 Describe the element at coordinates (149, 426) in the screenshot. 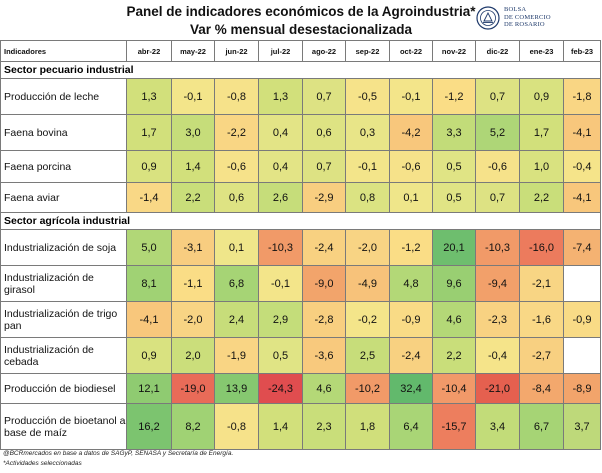

I see `value-cell: 16,2` at that location.